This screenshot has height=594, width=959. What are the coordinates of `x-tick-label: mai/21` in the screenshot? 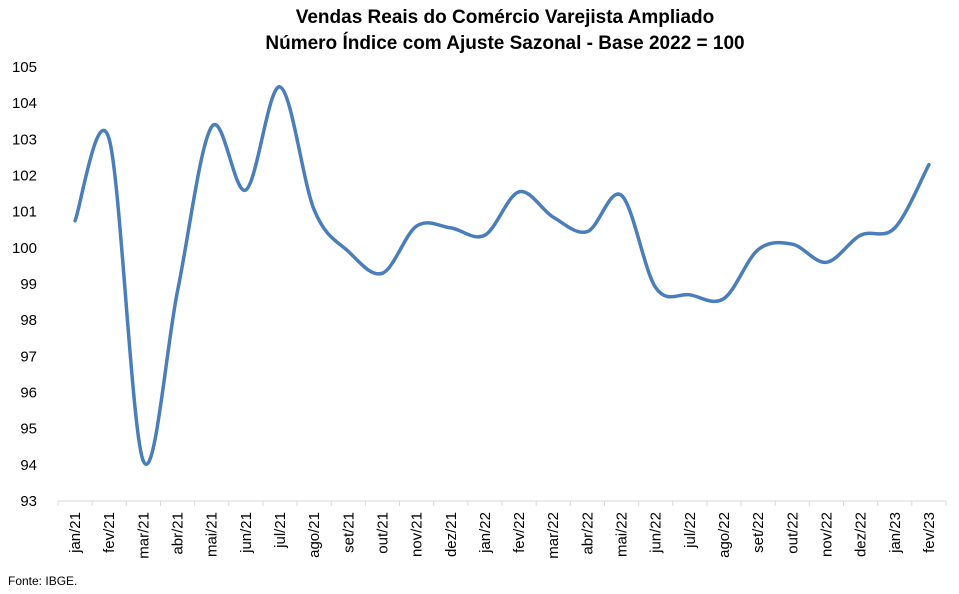 It's located at (212, 534).